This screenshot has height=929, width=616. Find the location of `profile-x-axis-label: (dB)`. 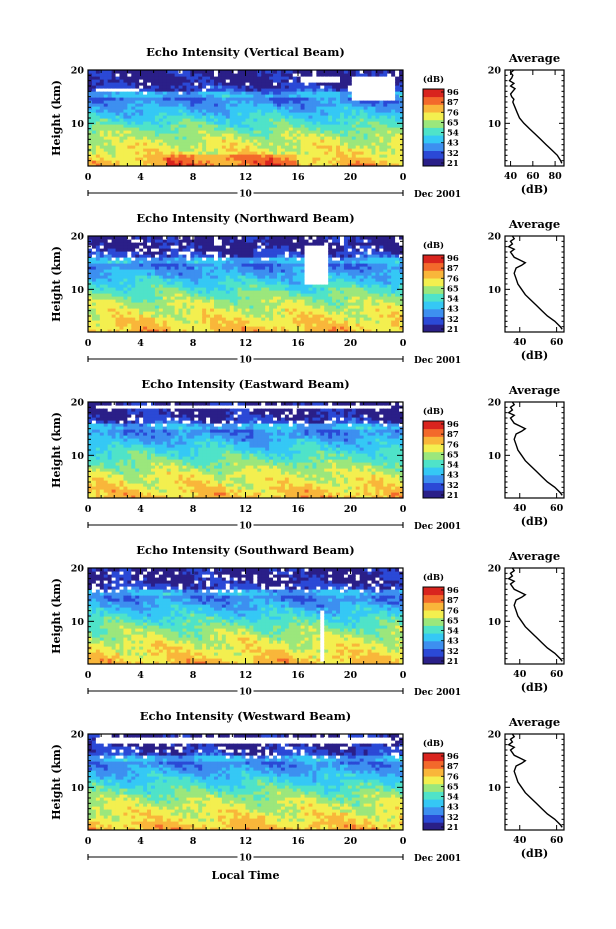

profile-x-axis-label: (dB) is located at coordinates (534, 521).